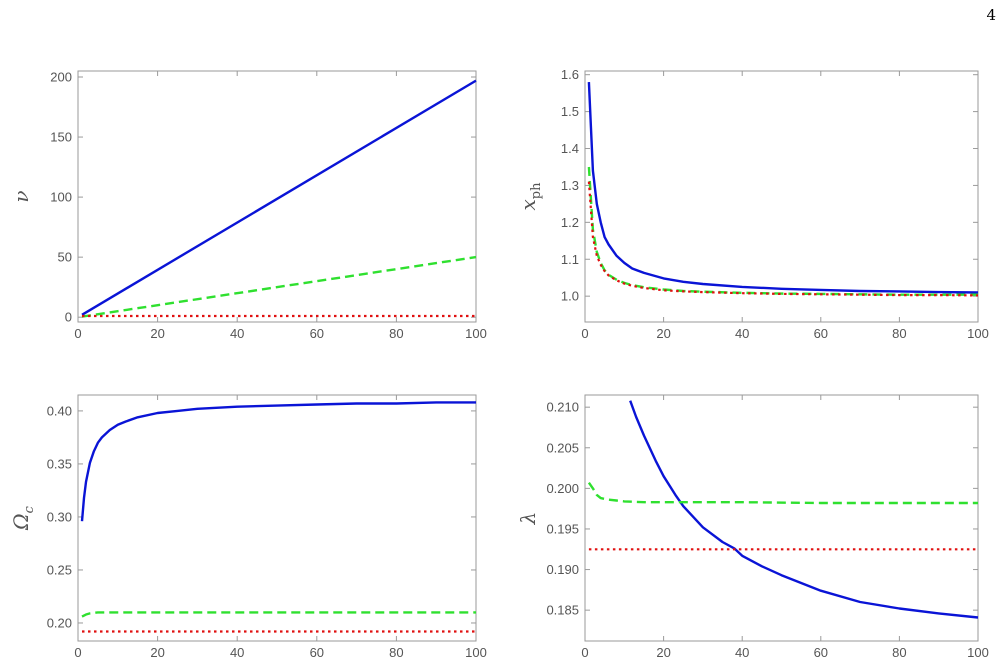 Image resolution: width=1006 pixels, height=661 pixels. Describe the element at coordinates (562, 569) in the screenshot. I see `y-tick-label: 0.190` at that location.